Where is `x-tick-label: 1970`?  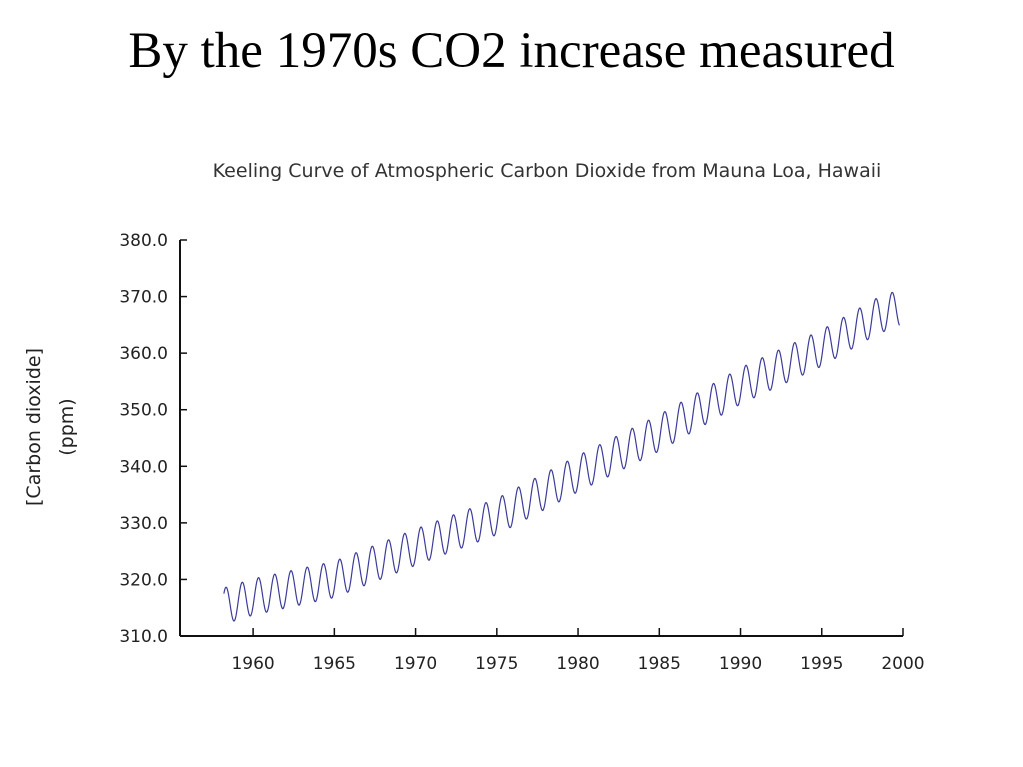 x-tick-label: 1970 is located at coordinates (415, 664).